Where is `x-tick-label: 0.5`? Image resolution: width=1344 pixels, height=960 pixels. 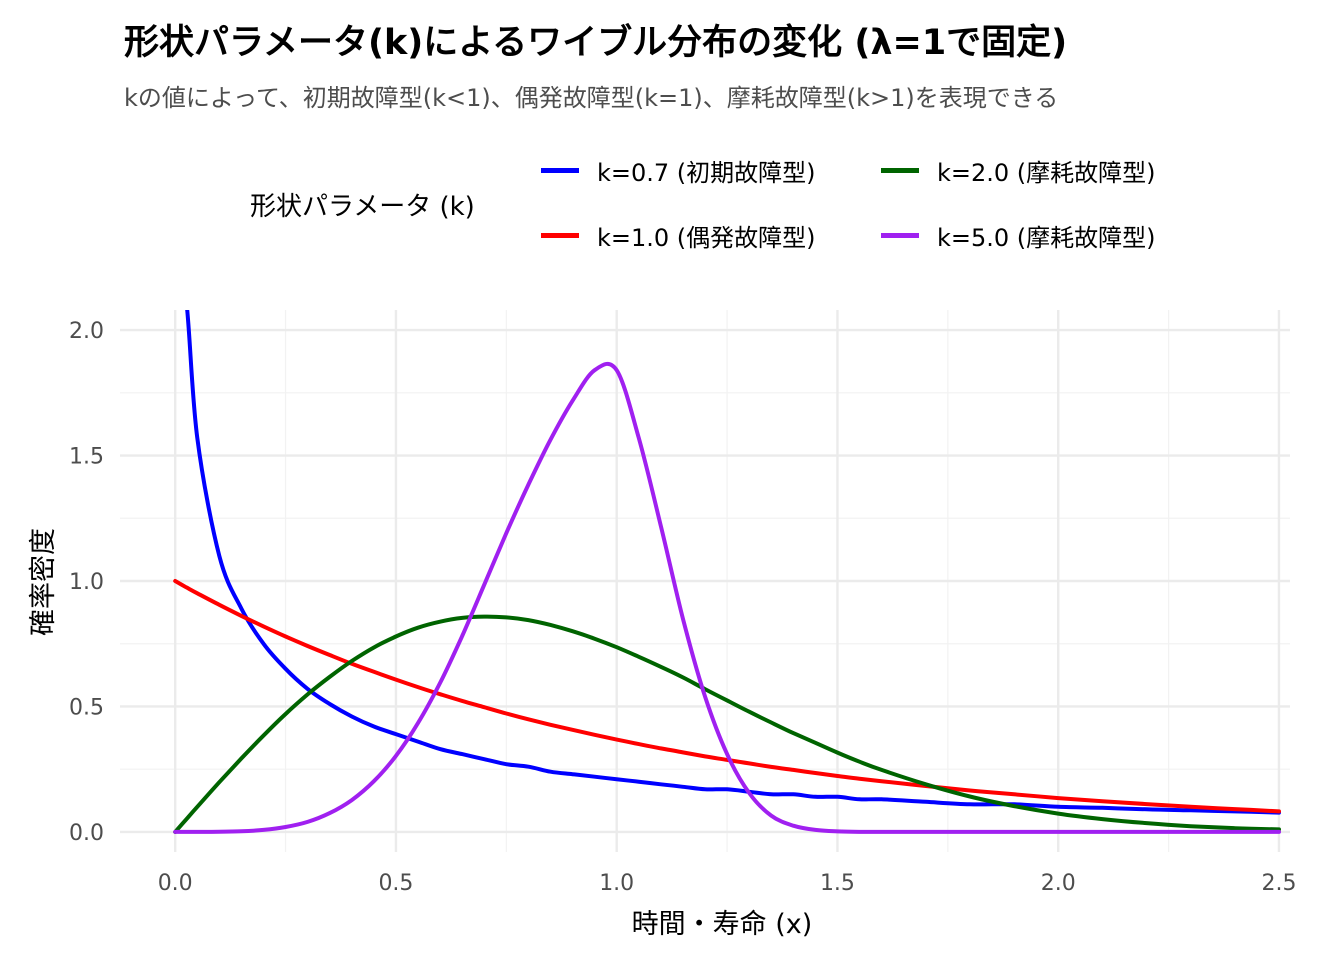 x-tick-label: 0.5 is located at coordinates (395, 883).